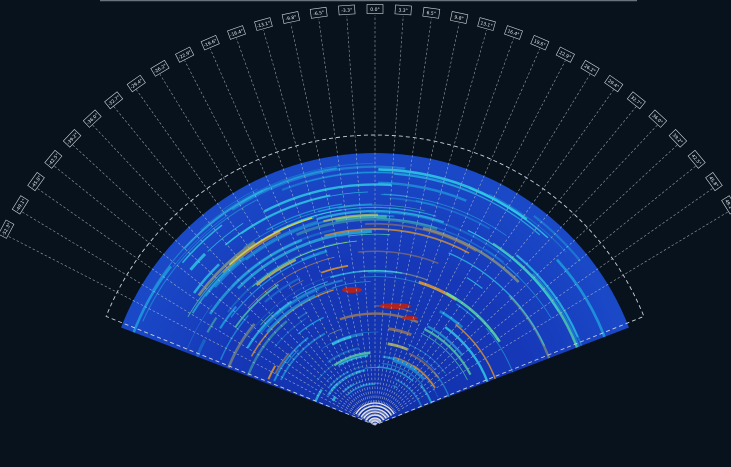 Image resolution: width=731 pixels, height=467 pixels. I want to click on beam-label: 9.8°, so click(459, 17).